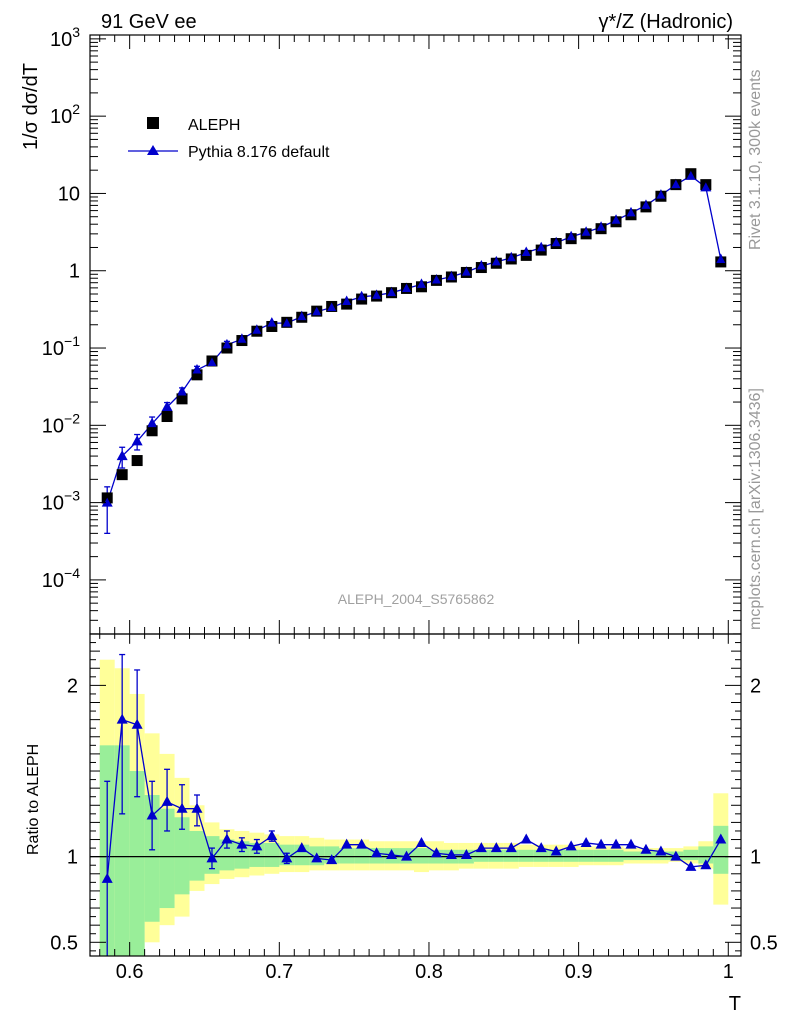 The height and width of the screenshot is (1024, 786). Describe the element at coordinates (279, 972) in the screenshot. I see `x-tick-label: 0.7` at that location.